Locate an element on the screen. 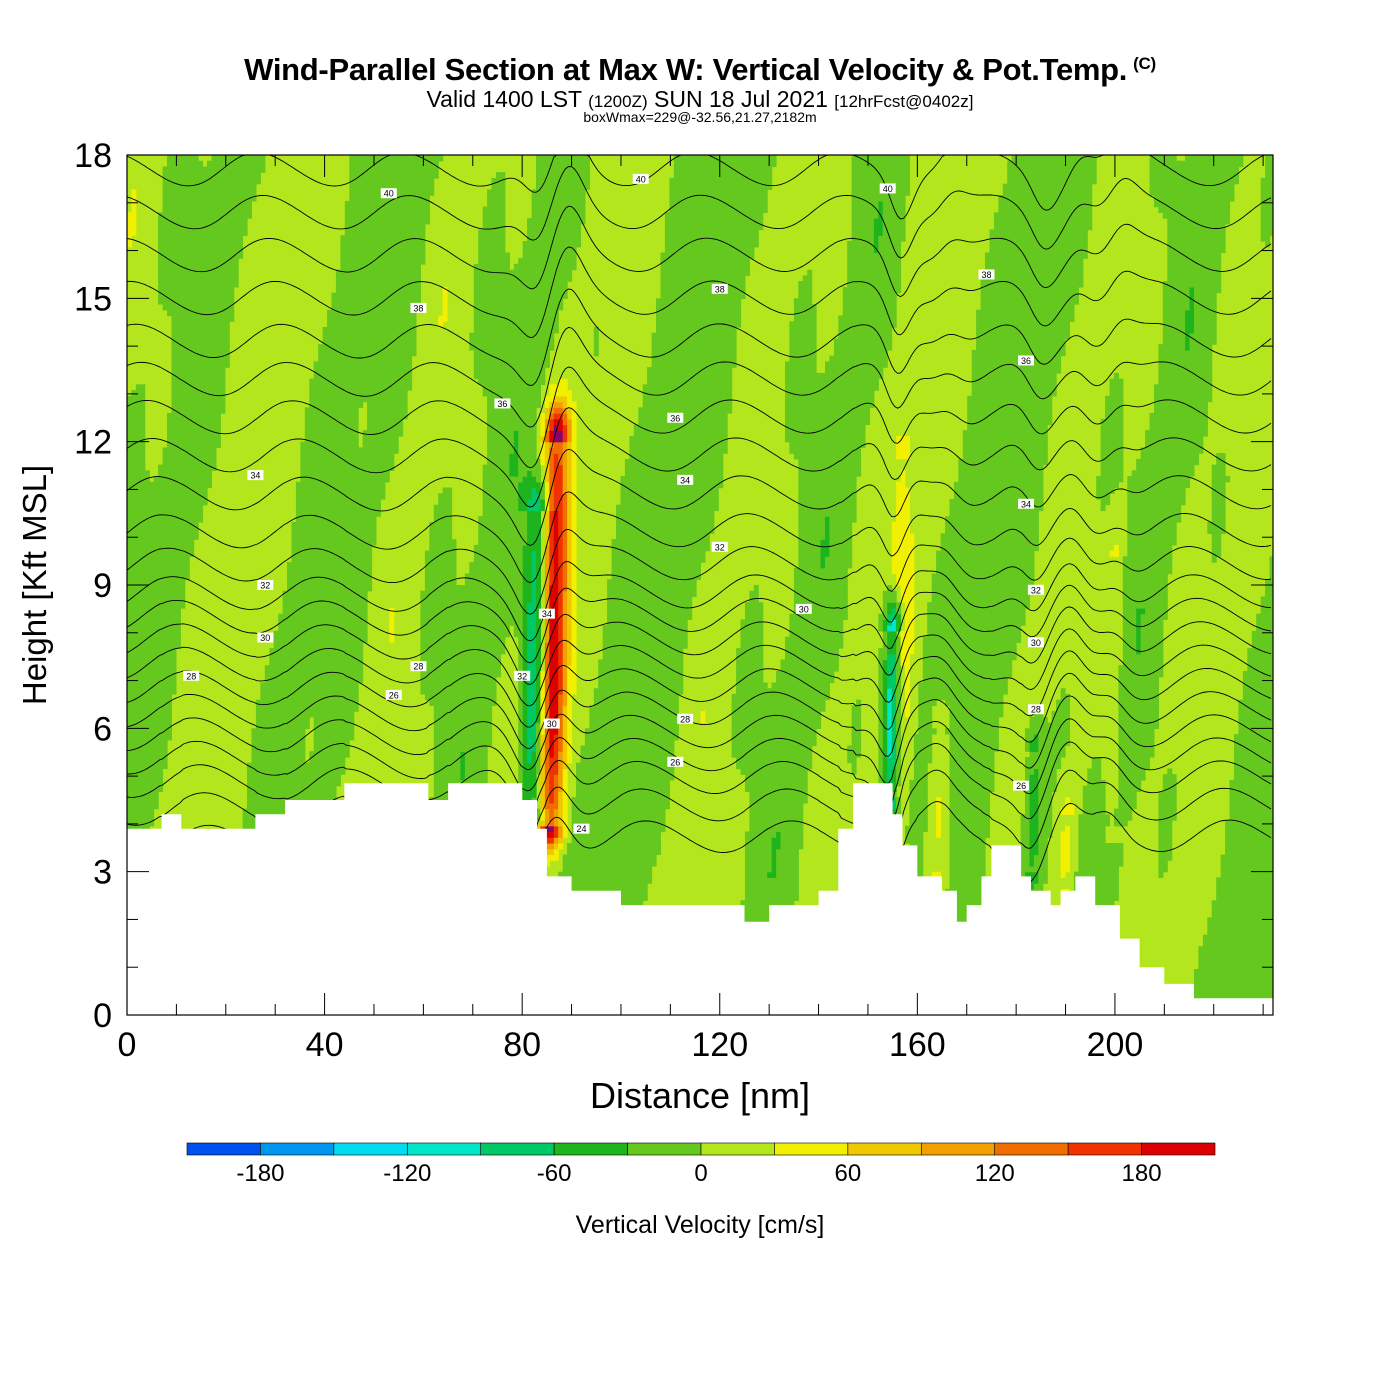  y-tick-label: 12 is located at coordinates (93, 443).